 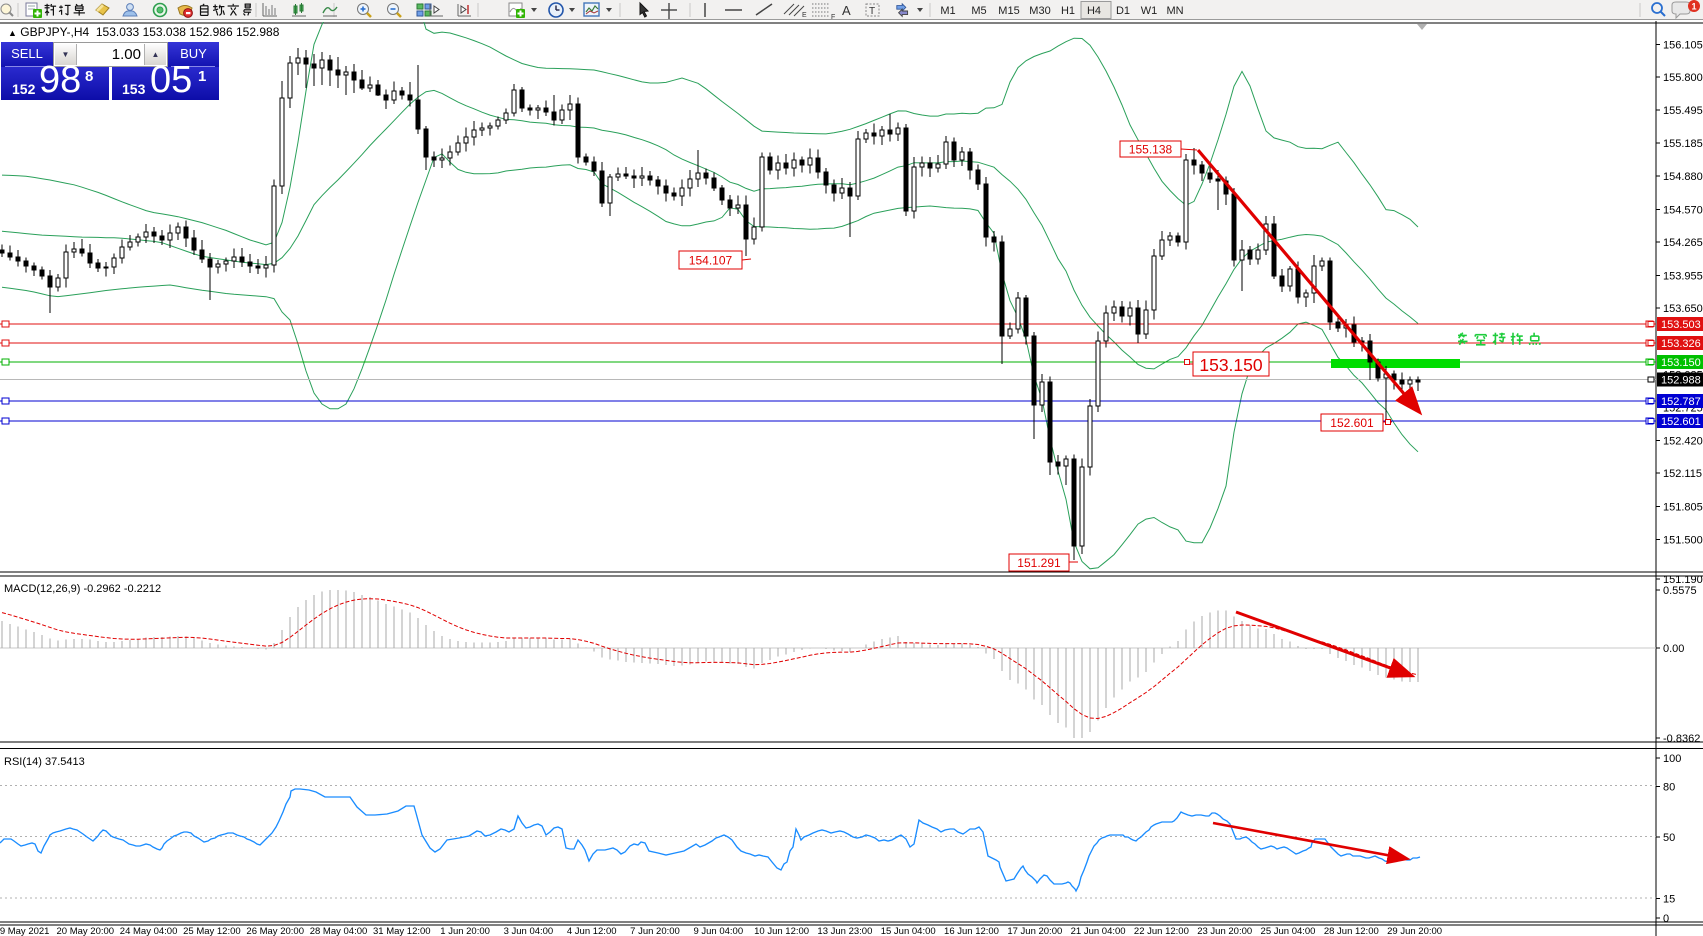 What do you see at coordinates (1123, 11) in the screenshot?
I see `svg-text: D1` at bounding box center [1123, 11].